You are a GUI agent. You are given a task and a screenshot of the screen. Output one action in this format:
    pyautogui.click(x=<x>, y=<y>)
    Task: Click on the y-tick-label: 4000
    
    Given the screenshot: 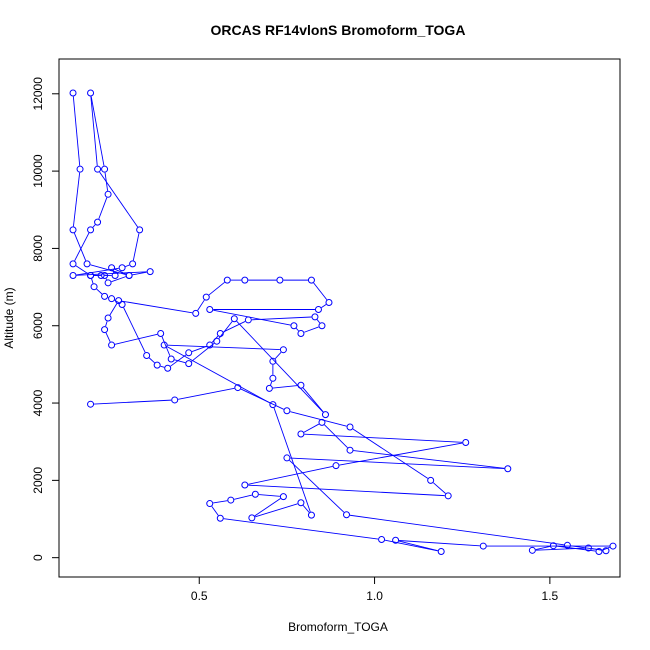 What is the action you would take?
    pyautogui.click(x=38, y=402)
    